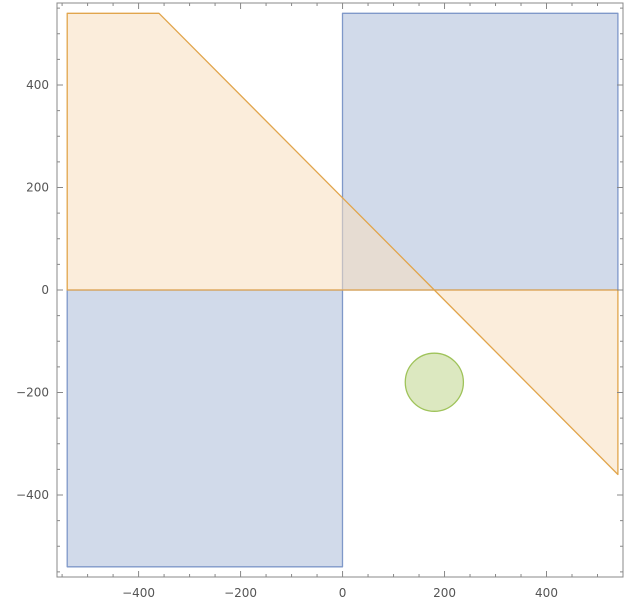  What do you see at coordinates (546, 593) in the screenshot?
I see `x-tick-label: 400` at bounding box center [546, 593].